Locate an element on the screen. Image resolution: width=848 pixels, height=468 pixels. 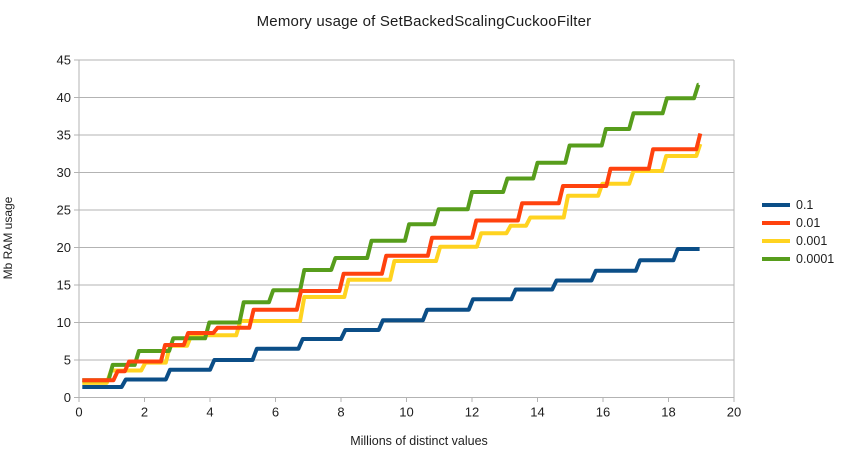
legend-swatch-0.0001 is located at coordinates (776, 259).